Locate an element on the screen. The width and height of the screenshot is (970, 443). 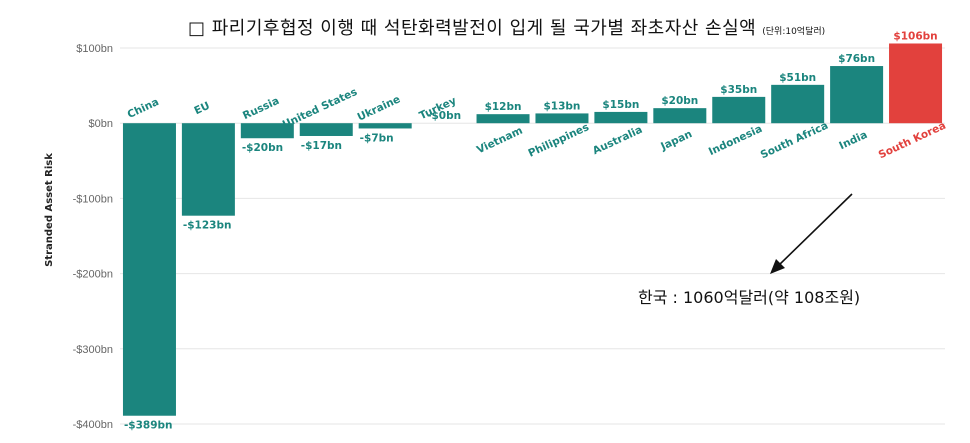
value-label: $51bn is located at coordinates (797, 78).